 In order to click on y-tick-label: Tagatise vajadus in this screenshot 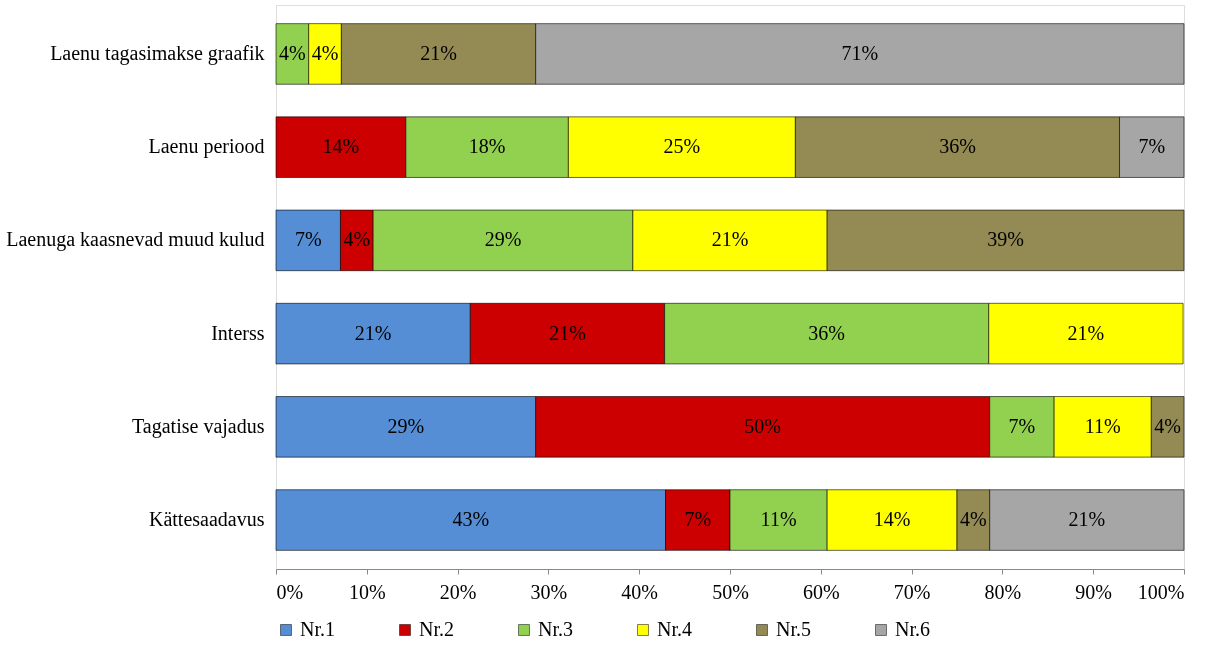, I will do `click(198, 426)`.